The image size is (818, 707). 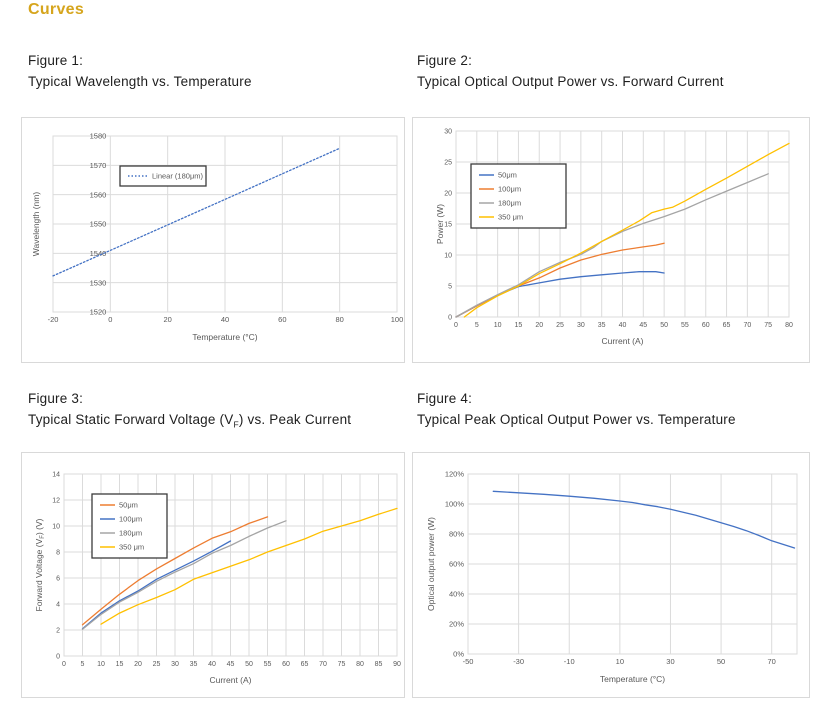 What do you see at coordinates (569, 661) in the screenshot?
I see `svg-text: -10` at bounding box center [569, 661].